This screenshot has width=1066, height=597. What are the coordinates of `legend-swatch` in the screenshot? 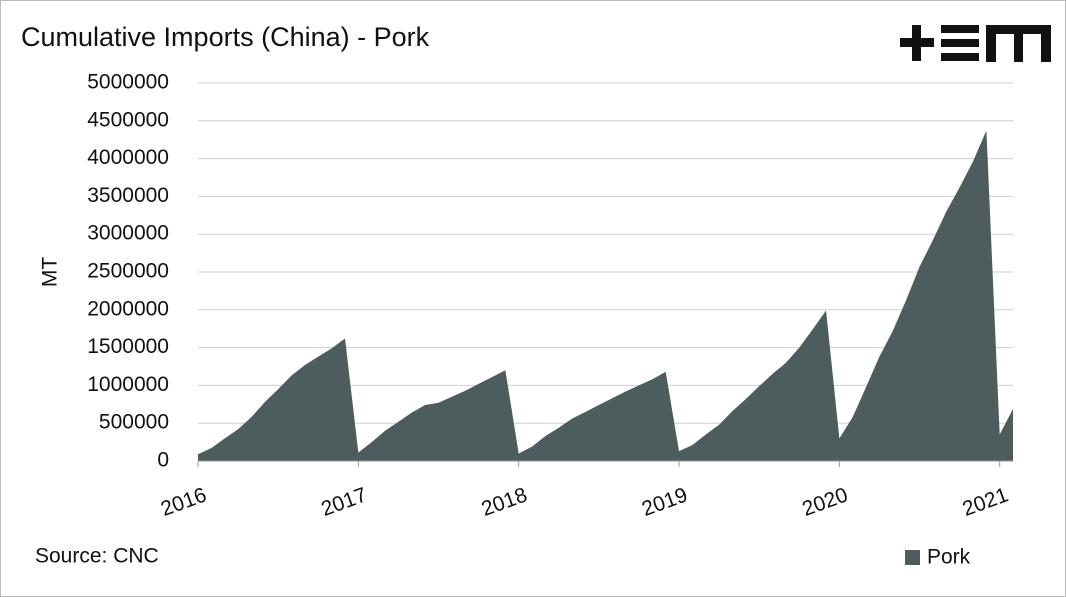 It's located at (912, 557).